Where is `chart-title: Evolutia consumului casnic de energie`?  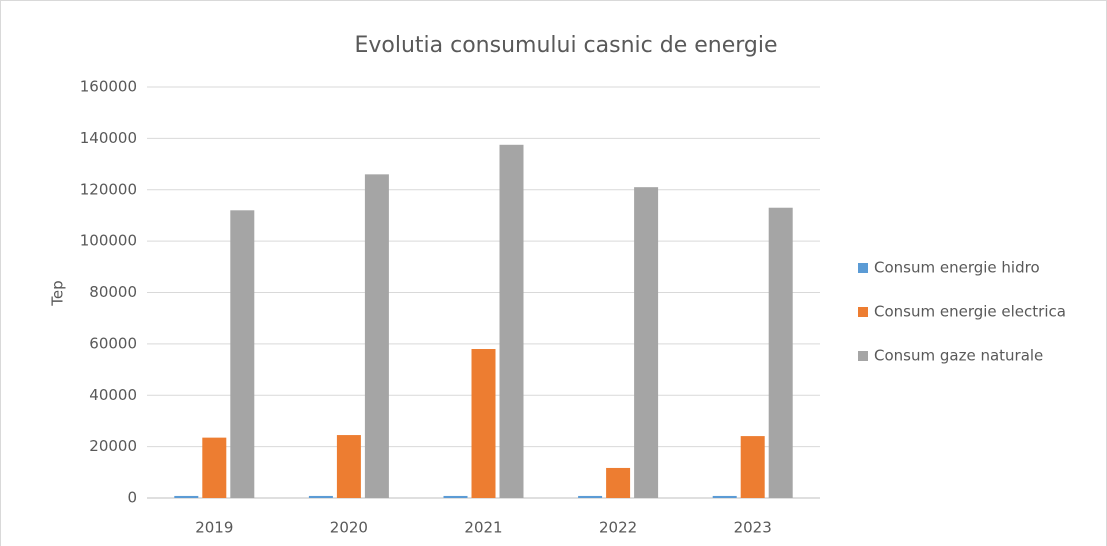
chart-title: Evolutia consumului casnic de energie is located at coordinates (565, 45).